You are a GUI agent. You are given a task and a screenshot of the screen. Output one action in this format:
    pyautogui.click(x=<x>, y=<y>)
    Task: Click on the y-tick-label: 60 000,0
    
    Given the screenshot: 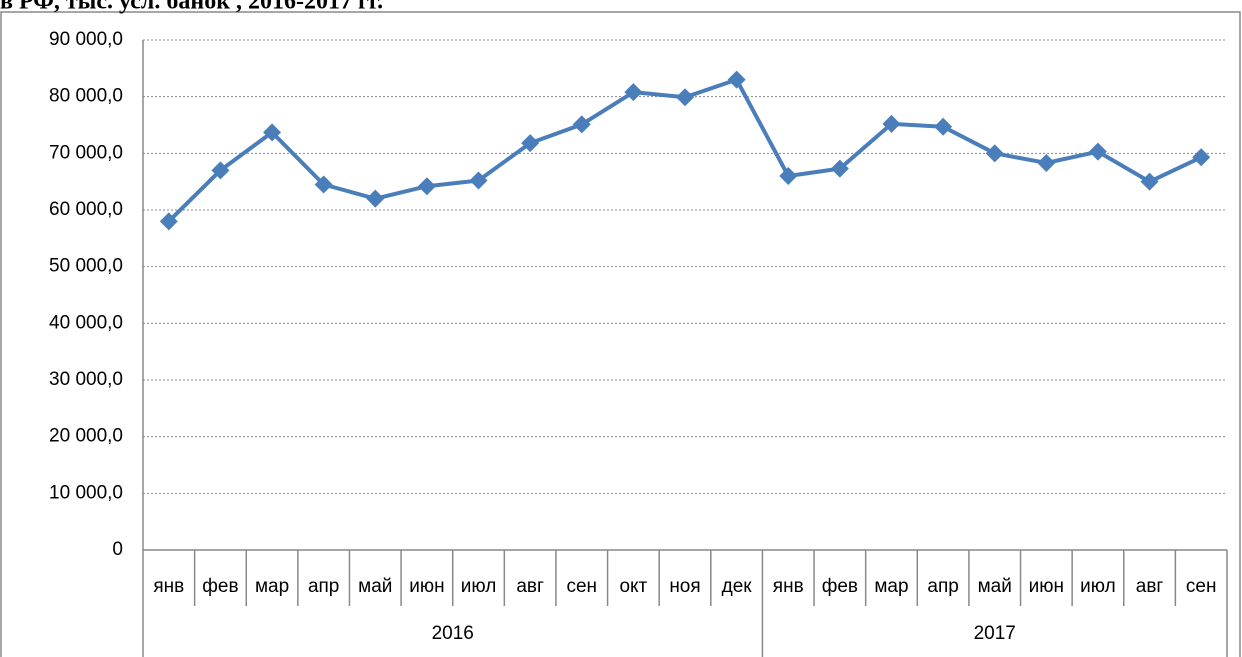 What is the action you would take?
    pyautogui.click(x=86, y=209)
    